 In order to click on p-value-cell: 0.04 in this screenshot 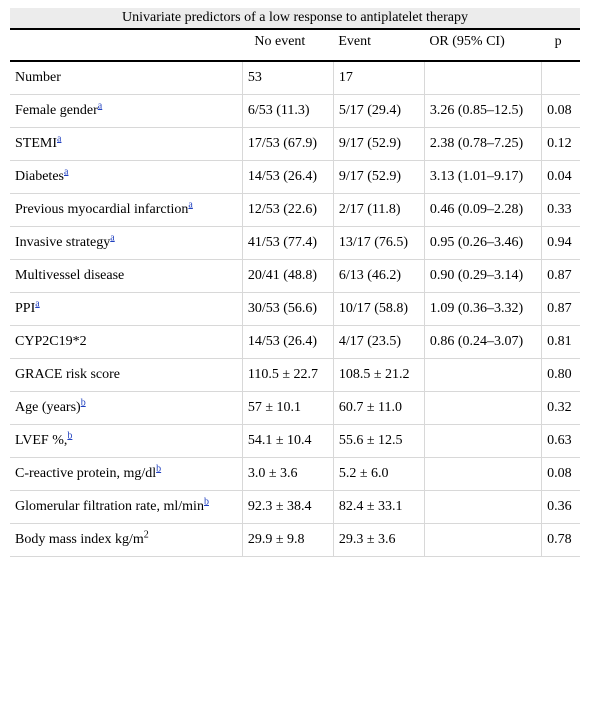, I will do `click(560, 177)`.